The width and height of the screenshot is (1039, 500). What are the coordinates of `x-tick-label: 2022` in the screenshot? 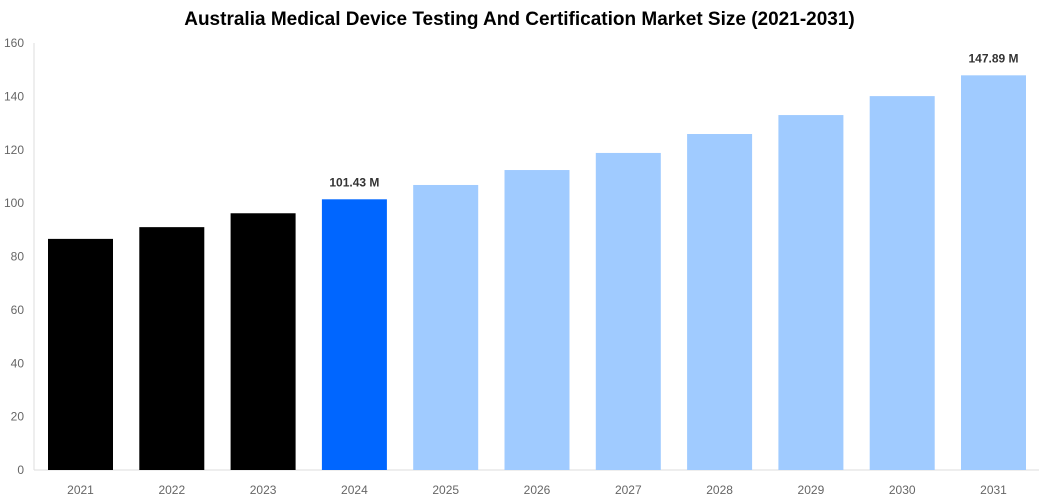 It's located at (171, 490).